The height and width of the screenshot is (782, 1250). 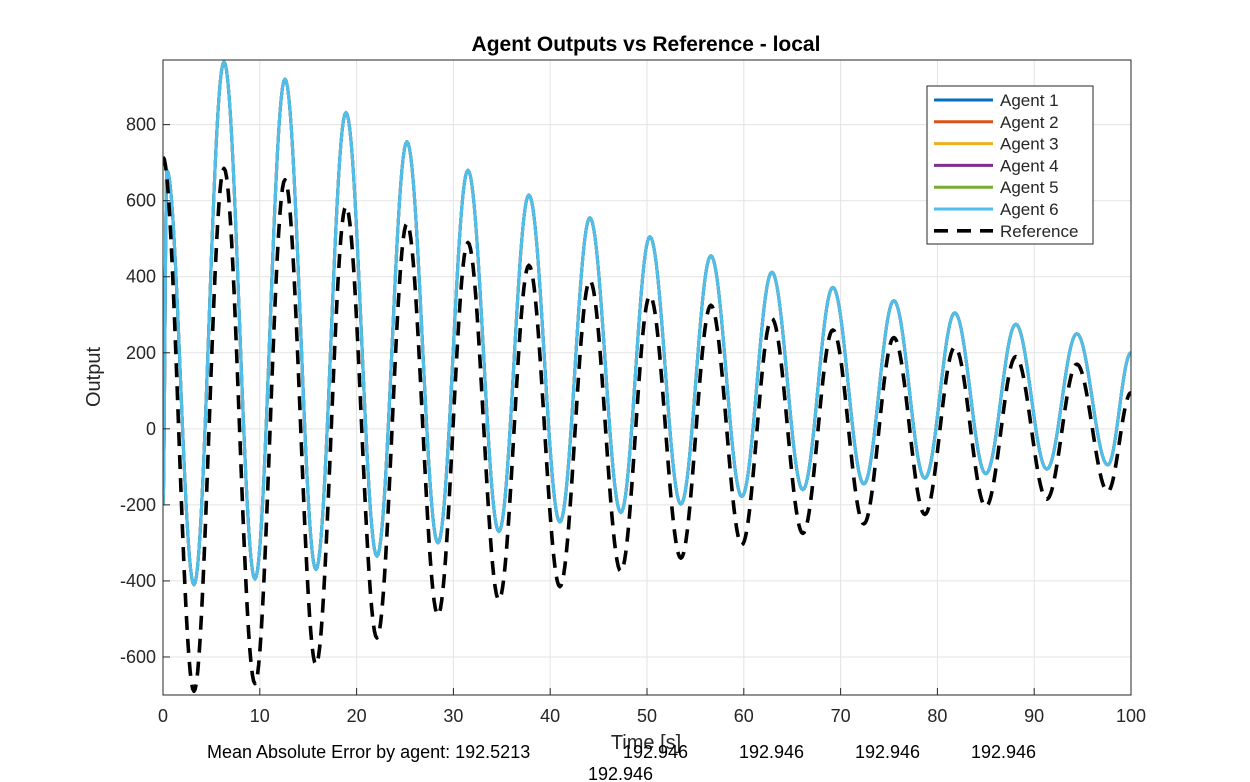 I want to click on legend-label: Agent 5, so click(x=1029, y=187).